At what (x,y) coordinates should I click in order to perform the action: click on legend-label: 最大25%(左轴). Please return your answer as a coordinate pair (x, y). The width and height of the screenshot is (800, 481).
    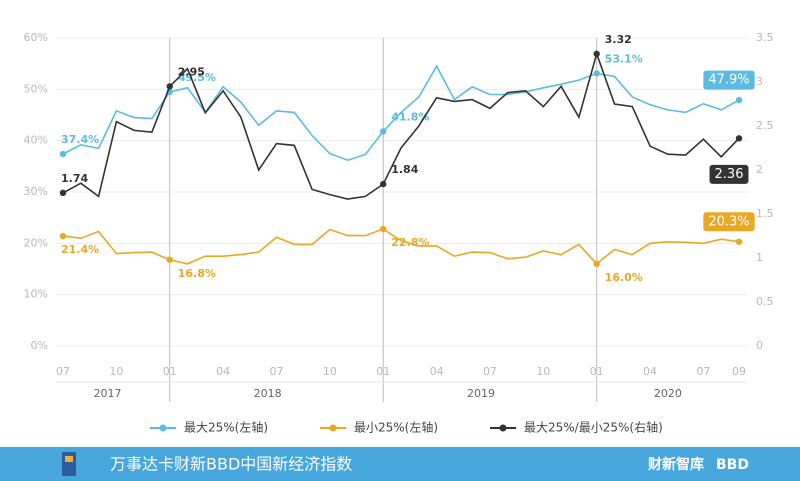
    Looking at the image, I should click on (226, 427).